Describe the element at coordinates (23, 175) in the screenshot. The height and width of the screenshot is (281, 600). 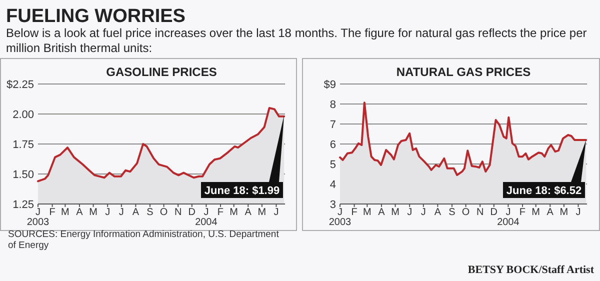
I see `y-tick-label: 1.50` at that location.